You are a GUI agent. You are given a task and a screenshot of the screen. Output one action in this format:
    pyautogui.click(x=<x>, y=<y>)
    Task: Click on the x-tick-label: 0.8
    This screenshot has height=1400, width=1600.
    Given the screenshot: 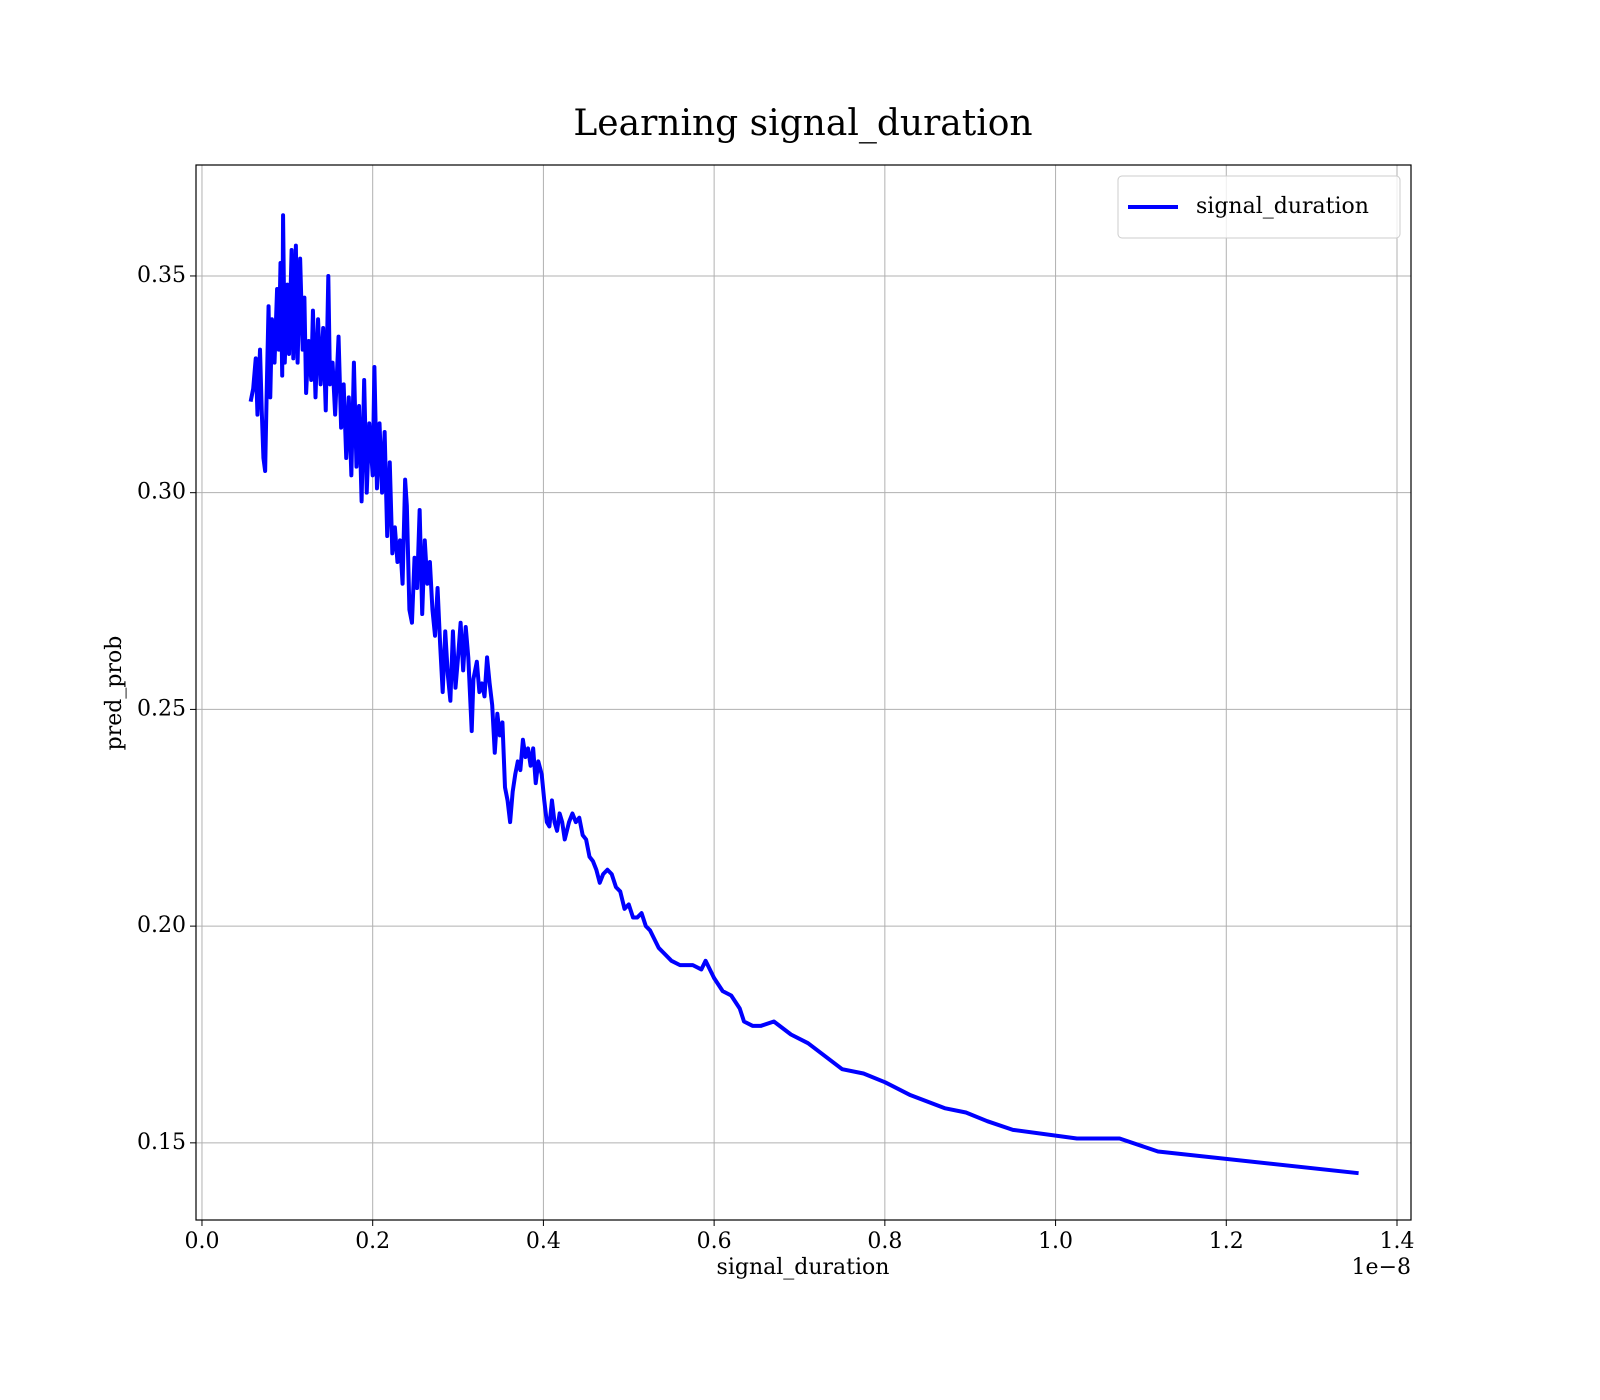 What is the action you would take?
    pyautogui.click(x=884, y=1241)
    